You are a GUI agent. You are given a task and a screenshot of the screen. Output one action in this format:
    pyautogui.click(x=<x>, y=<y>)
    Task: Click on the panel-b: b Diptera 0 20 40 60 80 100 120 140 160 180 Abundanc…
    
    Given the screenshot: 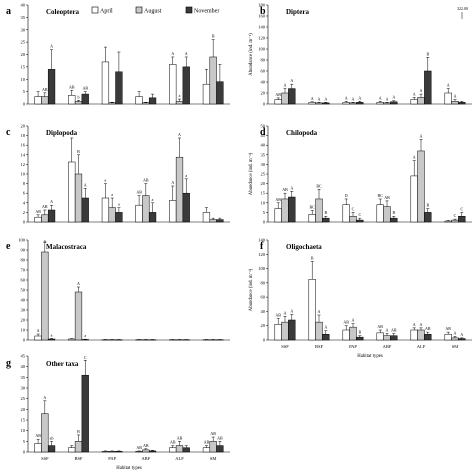 What is the action you would take?
    pyautogui.click(x=360, y=55)
    